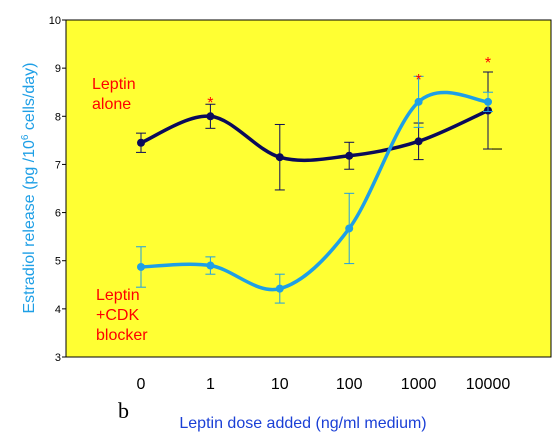 Image resolution: width=553 pixels, height=438 pixels. Describe the element at coordinates (141, 384) in the screenshot. I see `x-tick-label: 0` at that location.